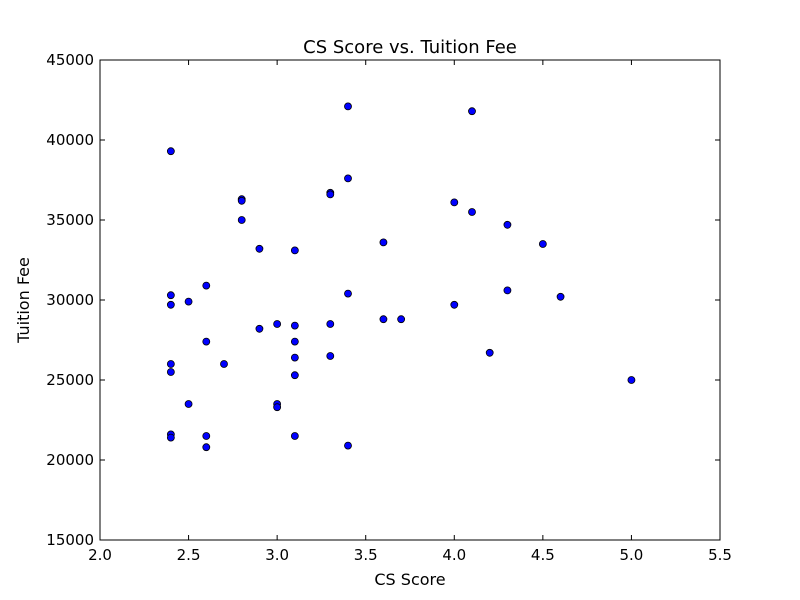  I want to click on x-tick-label: 5.5, so click(720, 555).